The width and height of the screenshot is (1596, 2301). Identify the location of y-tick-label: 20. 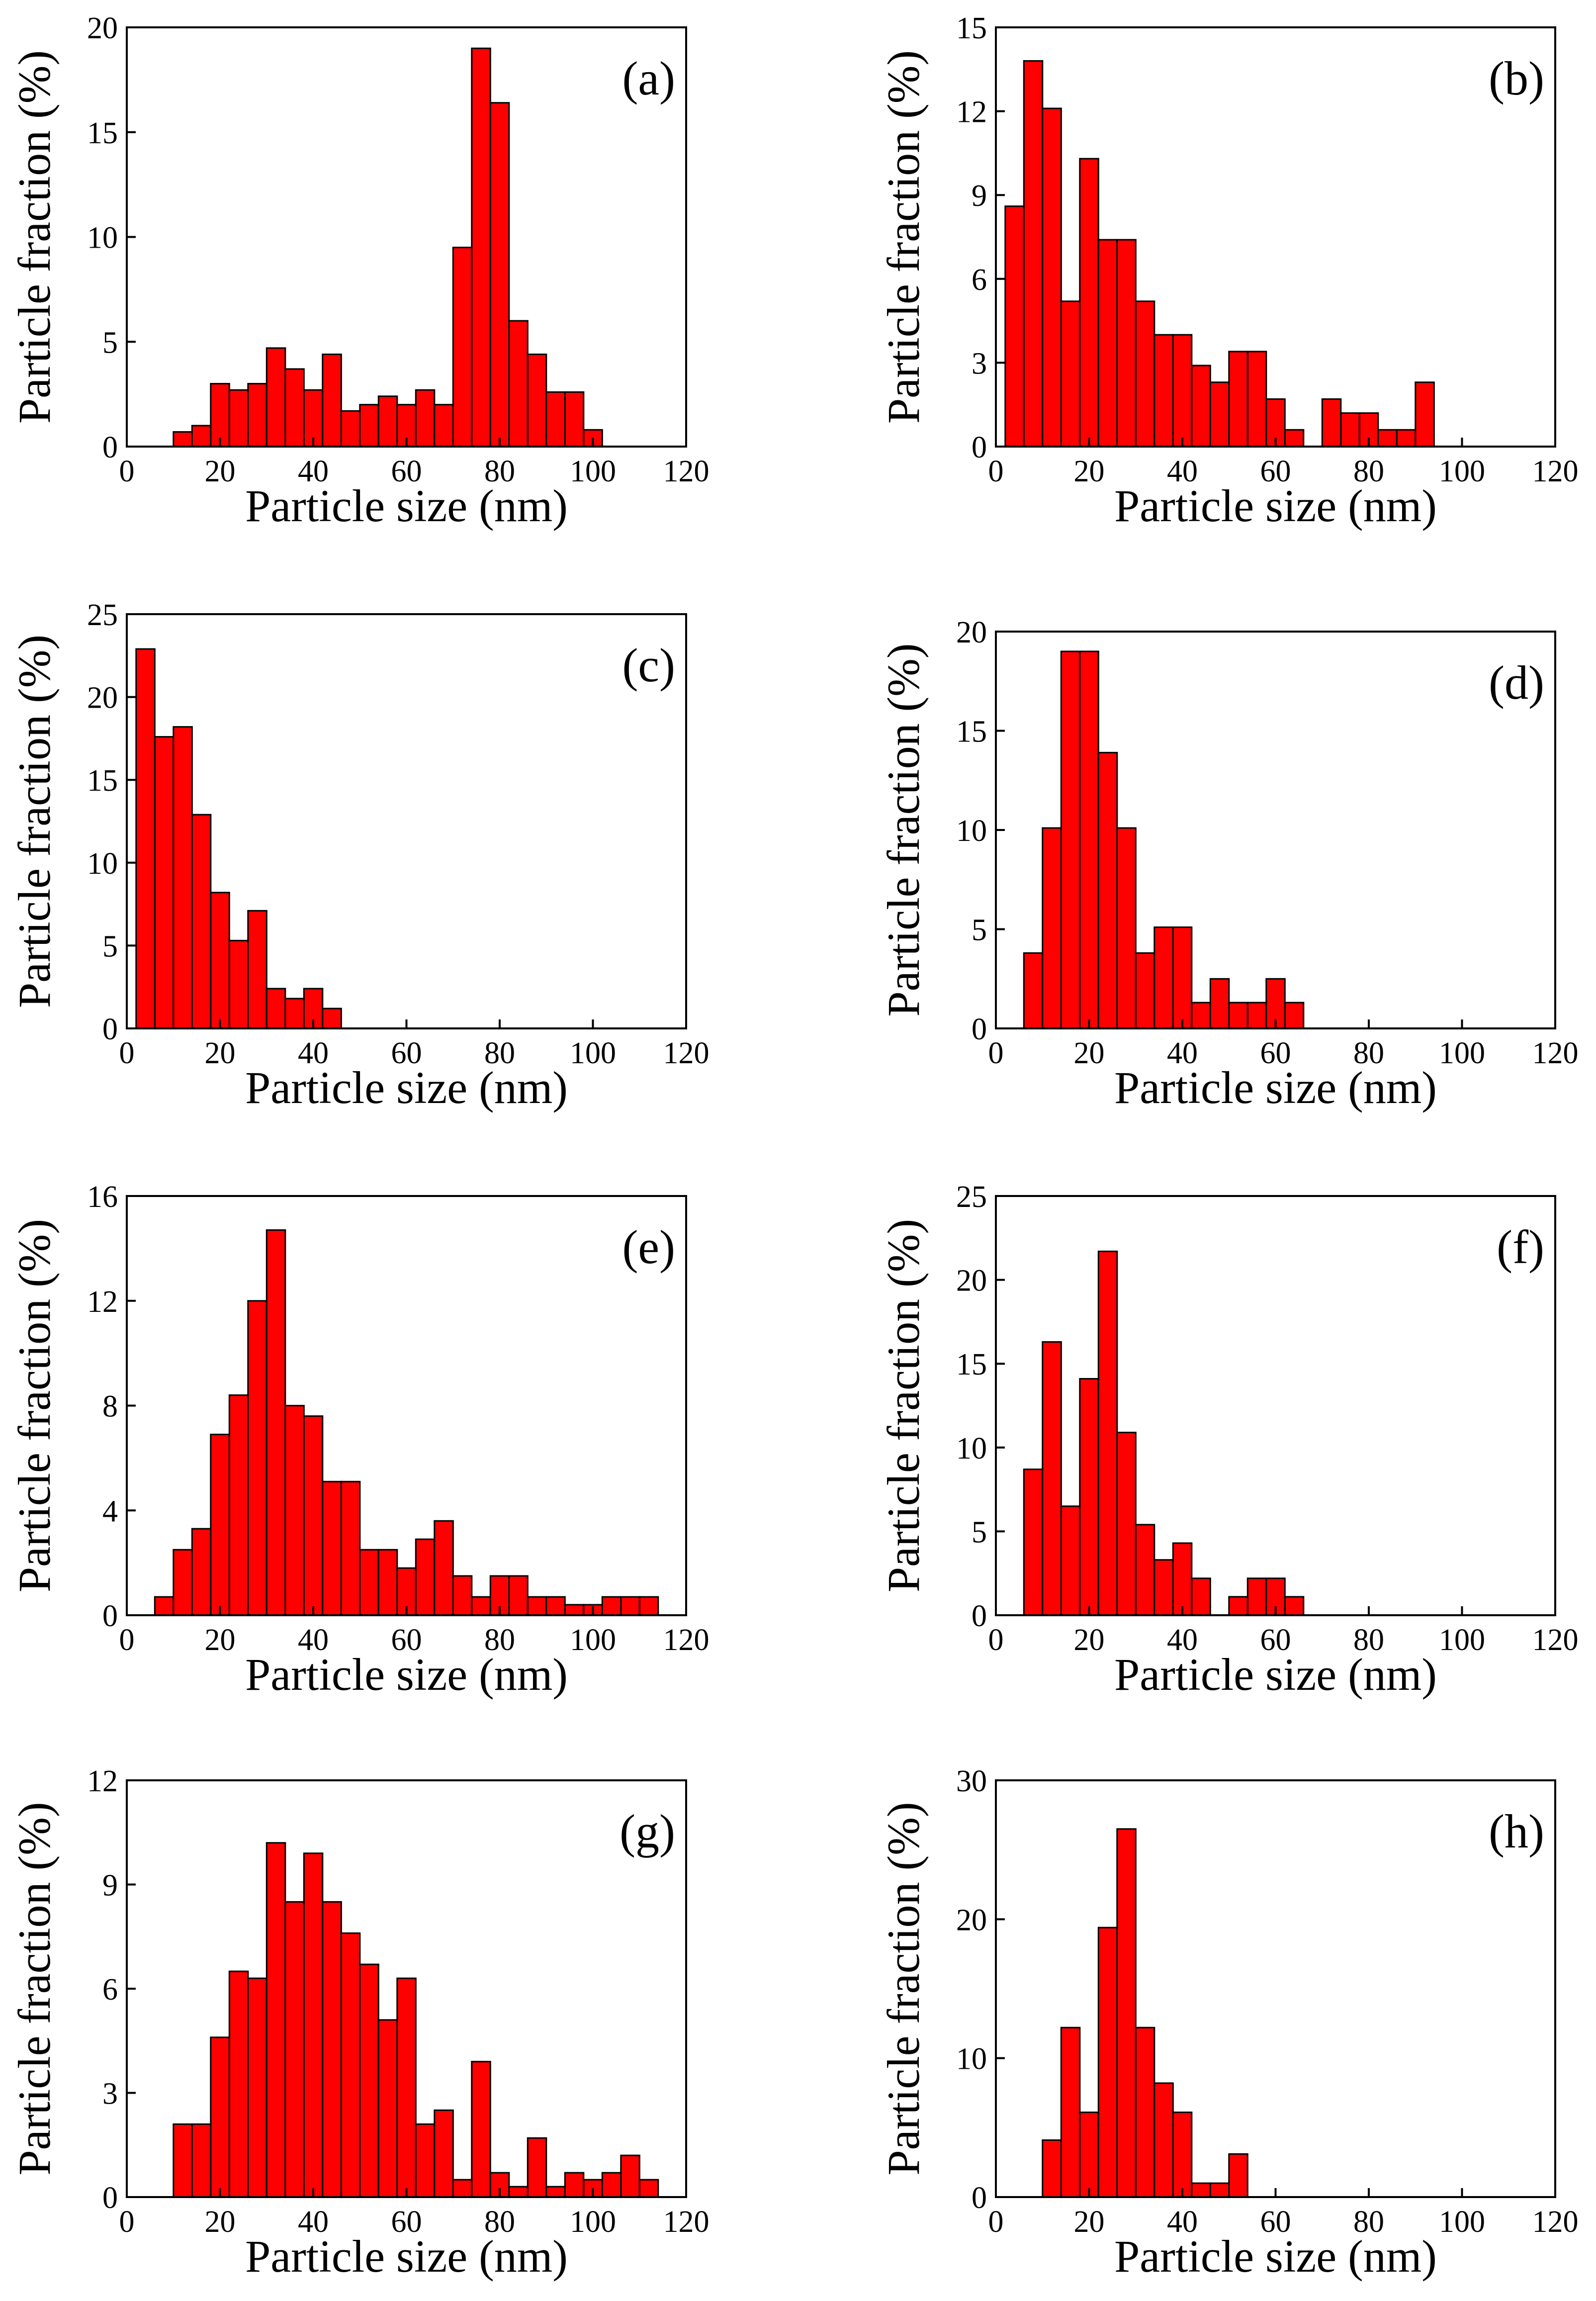
(103, 698).